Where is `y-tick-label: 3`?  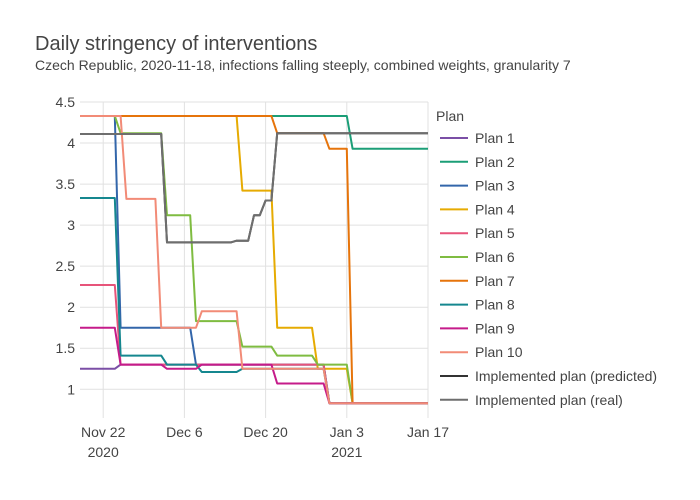 y-tick-label: 3 is located at coordinates (71, 225).